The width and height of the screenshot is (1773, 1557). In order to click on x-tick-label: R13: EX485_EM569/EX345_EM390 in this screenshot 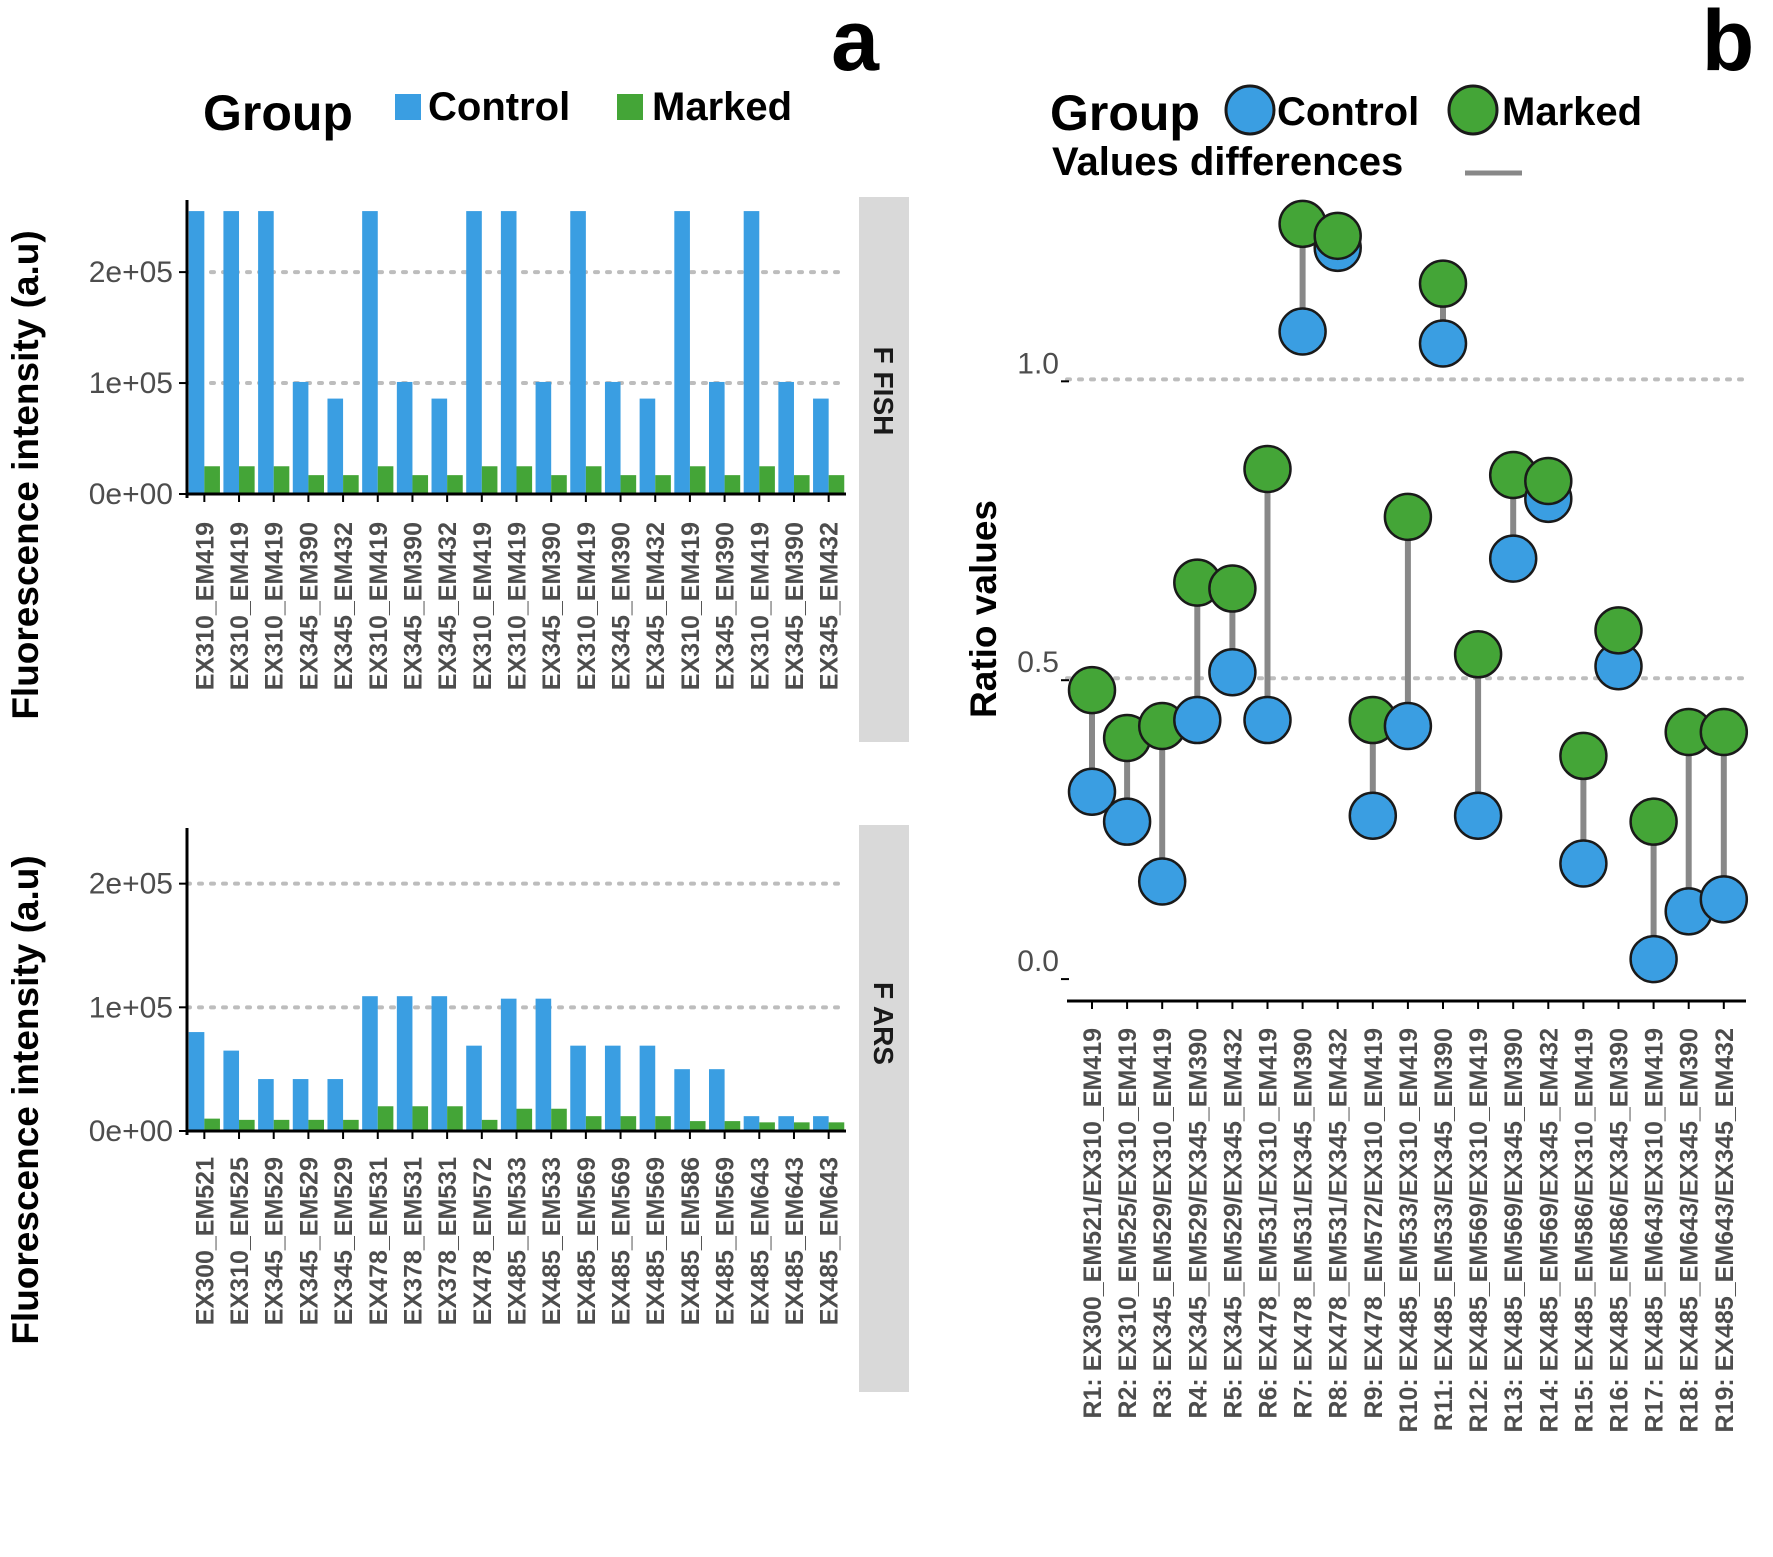, I will do `click(1514, 1230)`.